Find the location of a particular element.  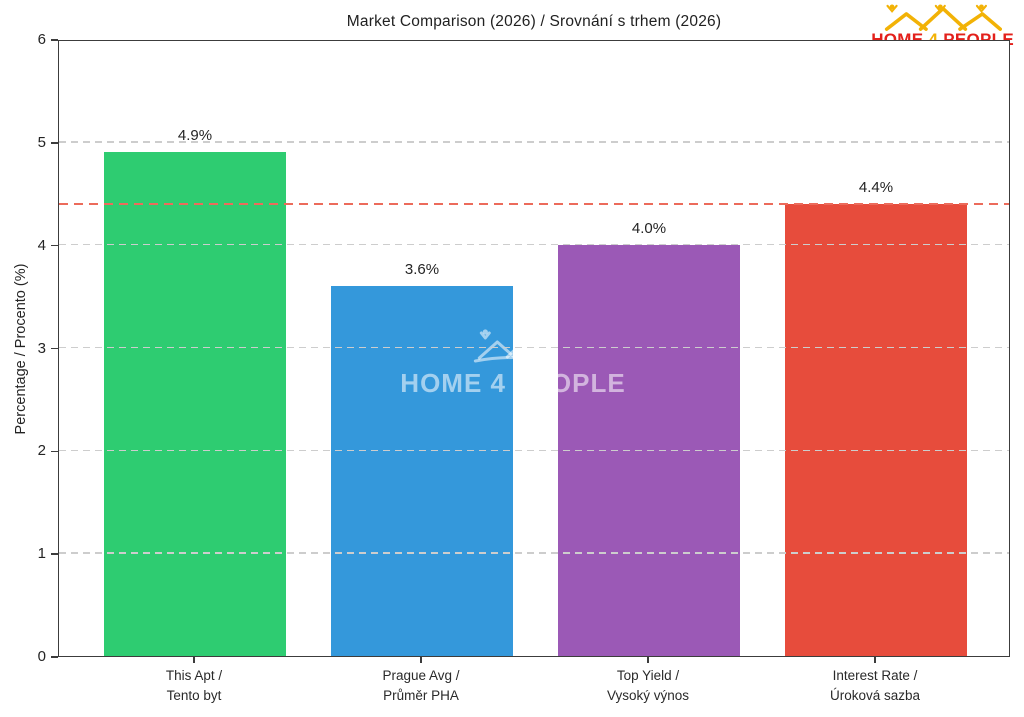

watermark-text: HOME 4 PEOPLE is located at coordinates (513, 383).